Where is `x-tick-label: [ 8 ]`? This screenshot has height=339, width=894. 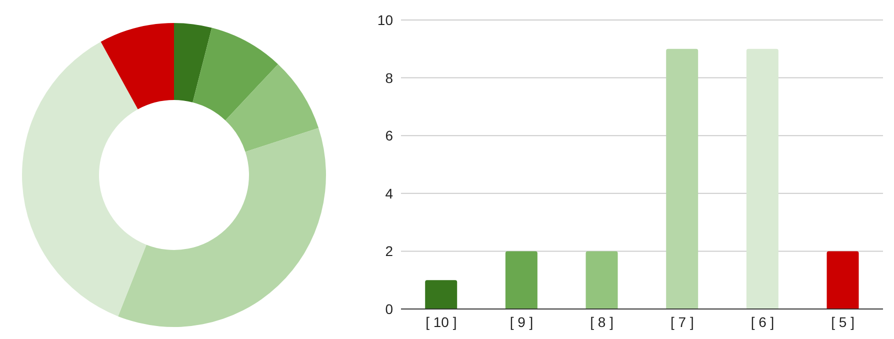
x-tick-label: [ 8 ] is located at coordinates (602, 322).